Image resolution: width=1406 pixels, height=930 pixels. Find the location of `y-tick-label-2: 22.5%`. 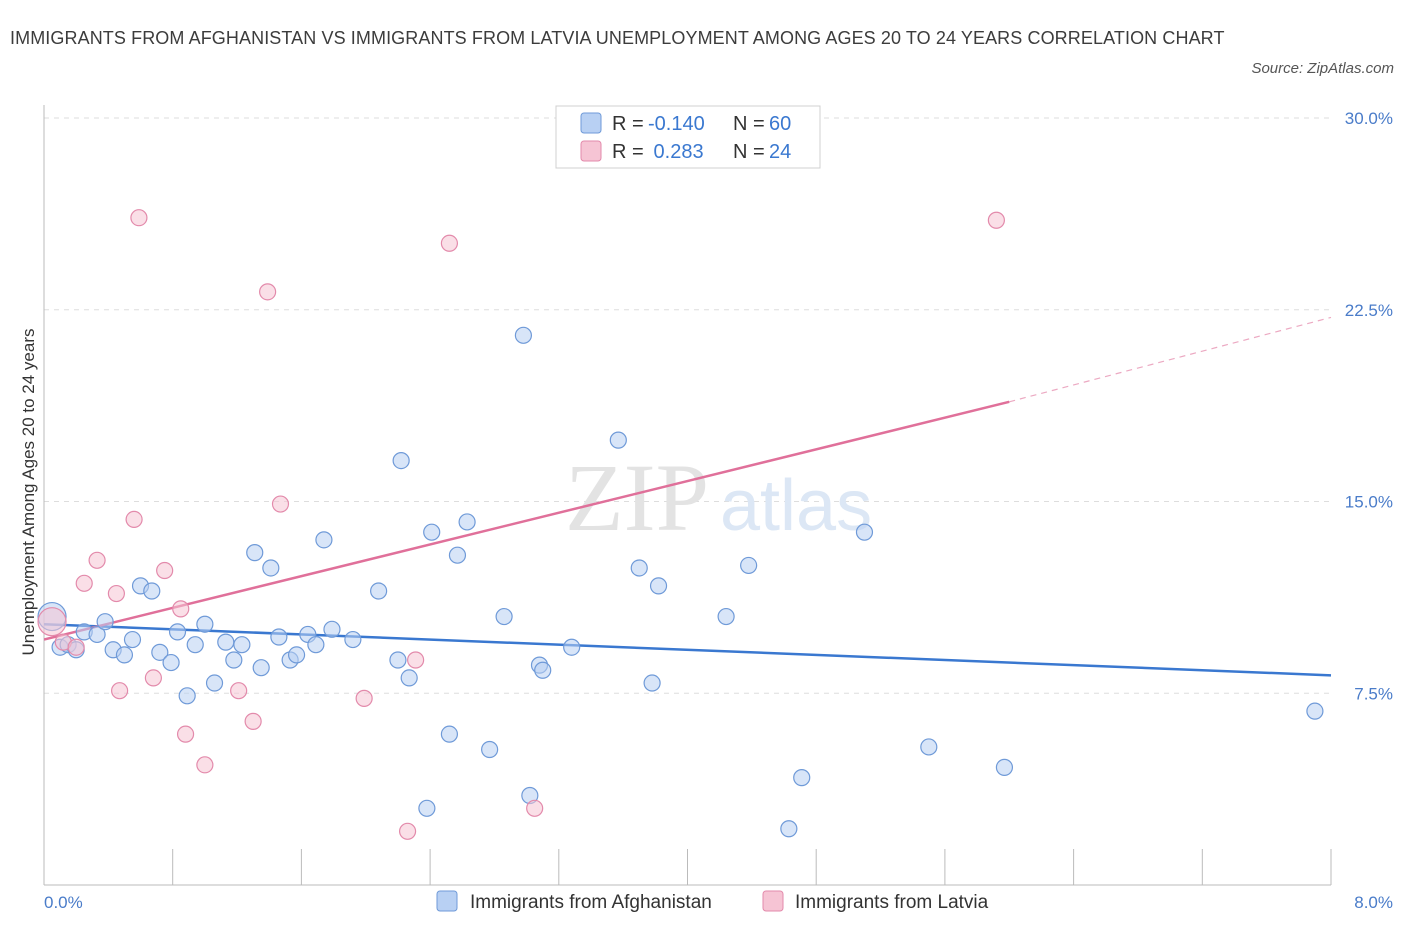

y-tick-label-2: 22.5% is located at coordinates (1369, 310).